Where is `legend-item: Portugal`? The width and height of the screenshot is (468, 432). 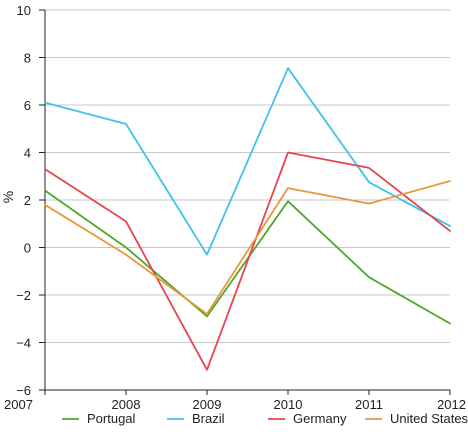
legend-item: Portugal is located at coordinates (99, 418).